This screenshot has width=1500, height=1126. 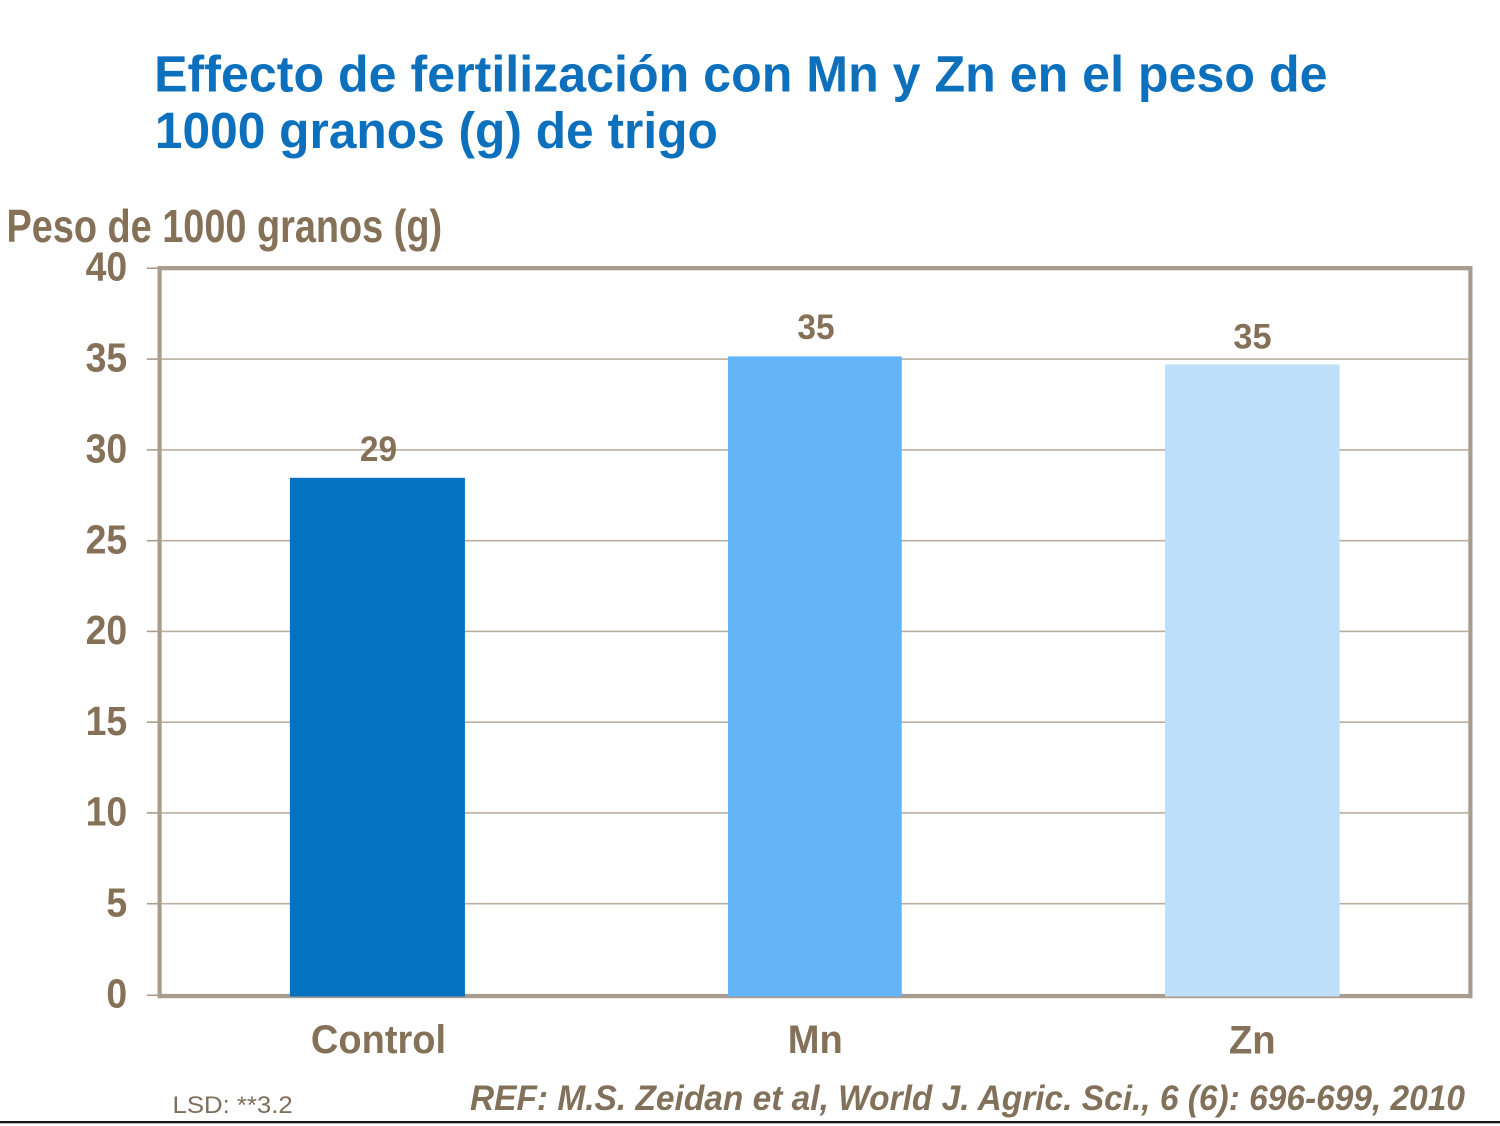 I want to click on svg-text: Control, so click(x=378, y=1040).